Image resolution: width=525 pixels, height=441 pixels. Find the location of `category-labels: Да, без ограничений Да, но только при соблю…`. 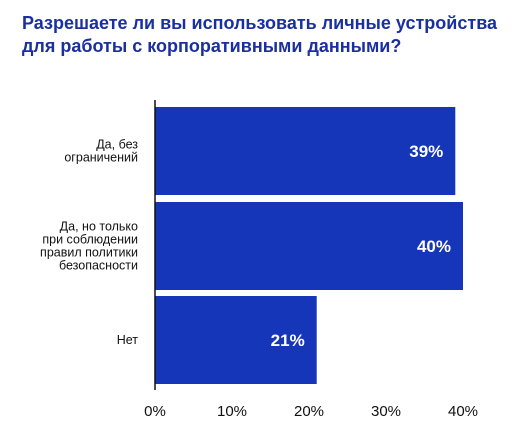

category-labels: Да, без ограничений Да, но только при соблю… is located at coordinates (89, 243).